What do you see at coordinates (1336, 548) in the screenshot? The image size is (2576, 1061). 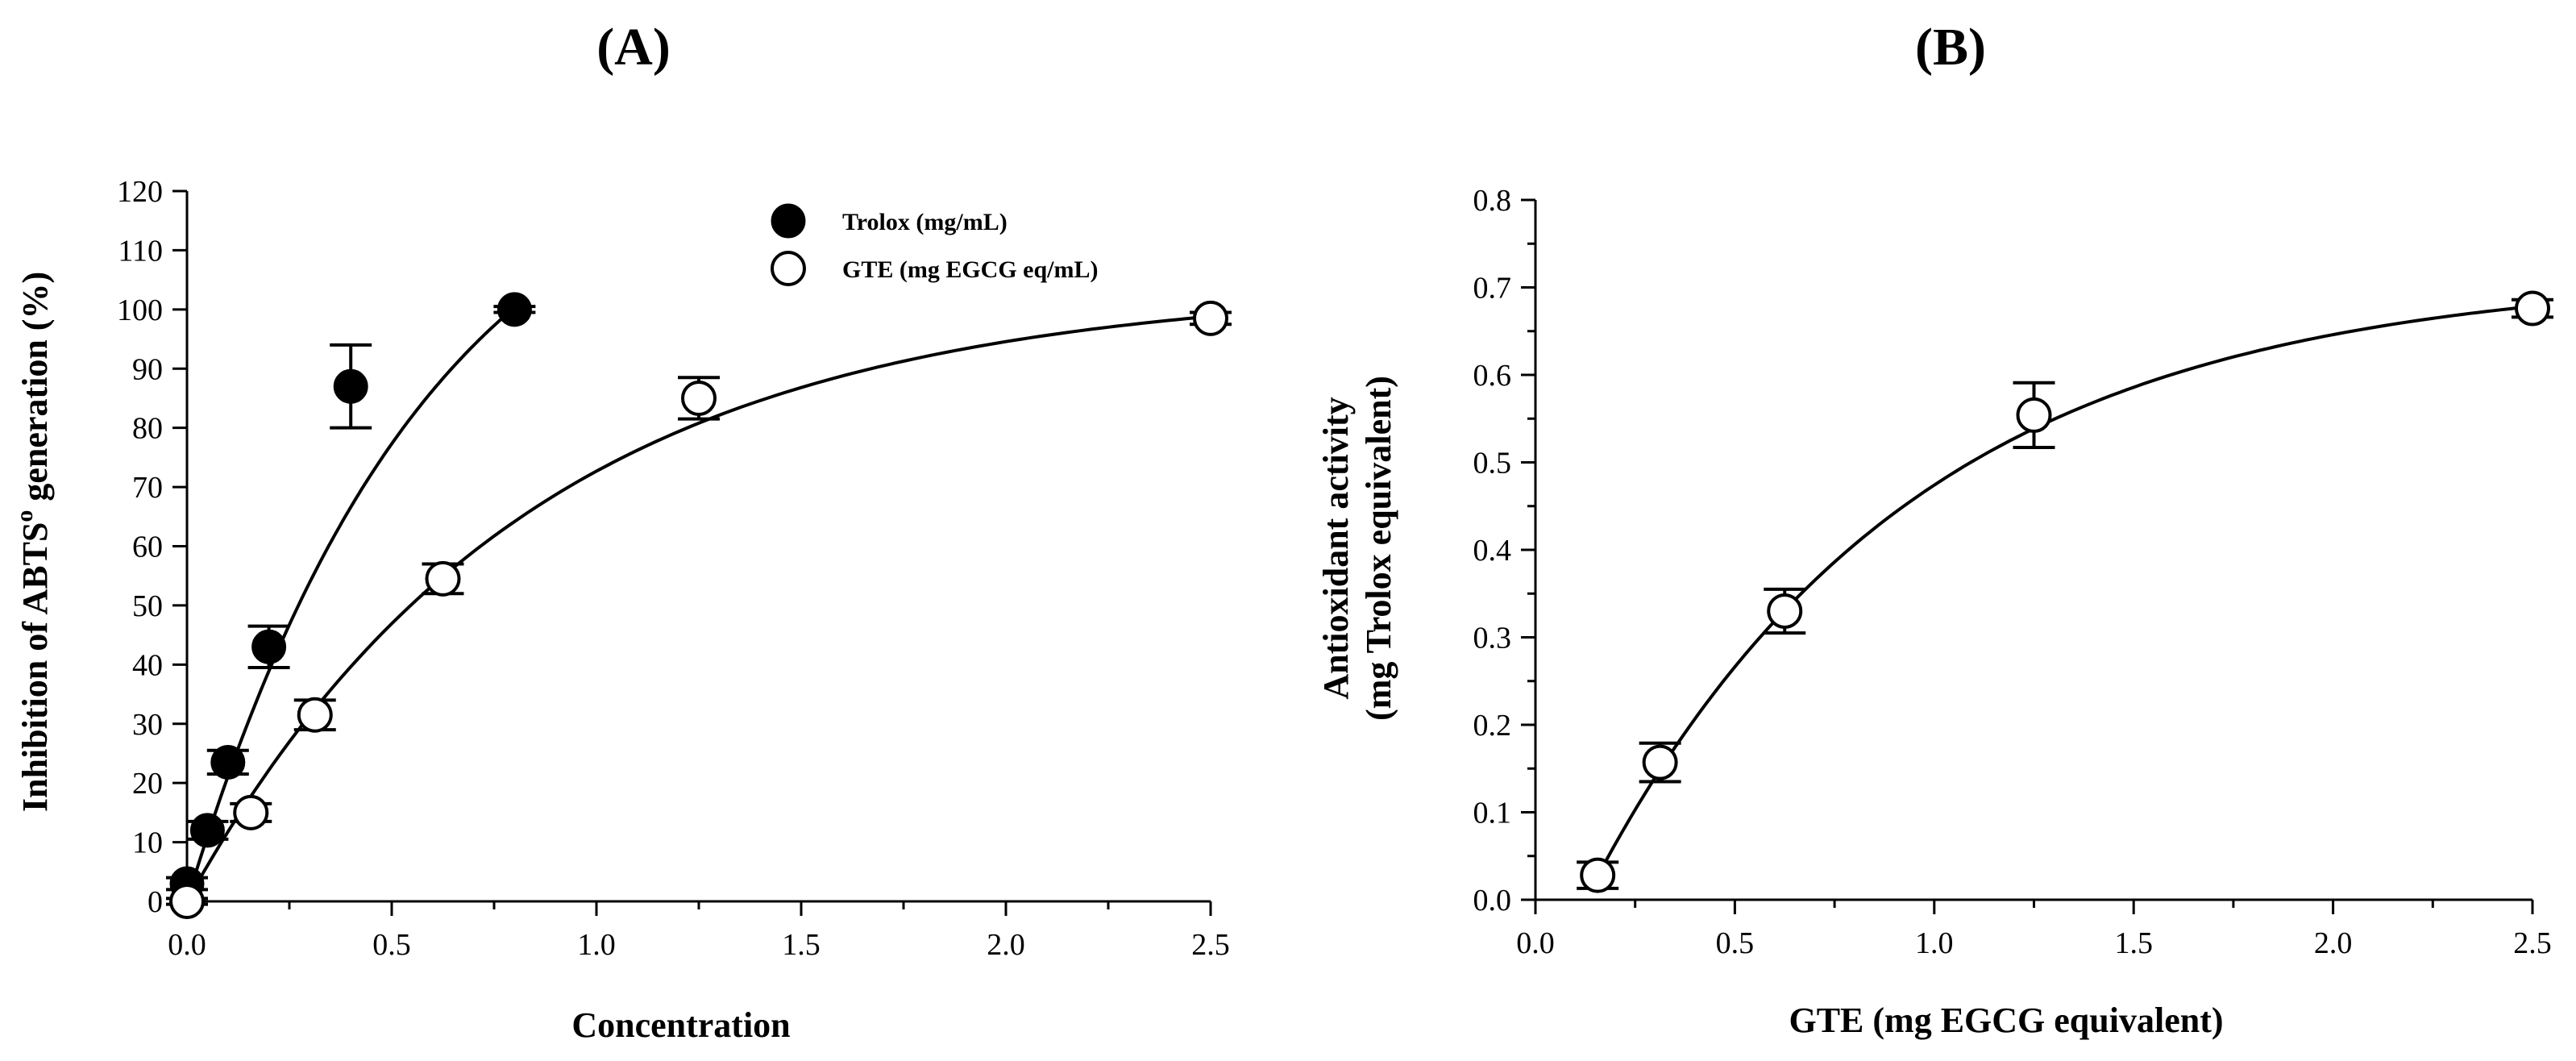 I see `panel-b-y-axis-title-line1: Antioxidant activity` at bounding box center [1336, 548].